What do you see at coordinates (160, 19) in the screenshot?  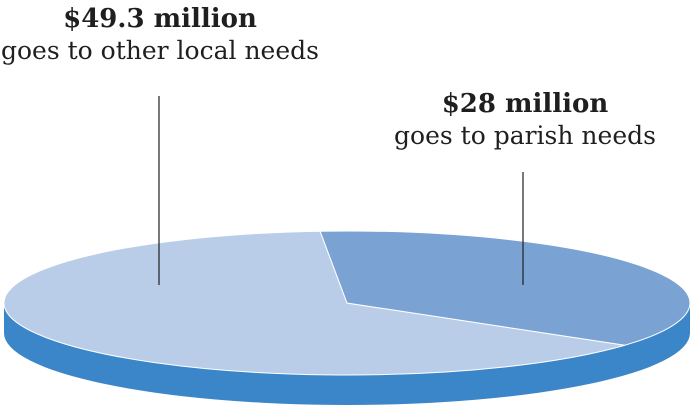 I see `slice-amount-label: $49.3 million` at bounding box center [160, 19].